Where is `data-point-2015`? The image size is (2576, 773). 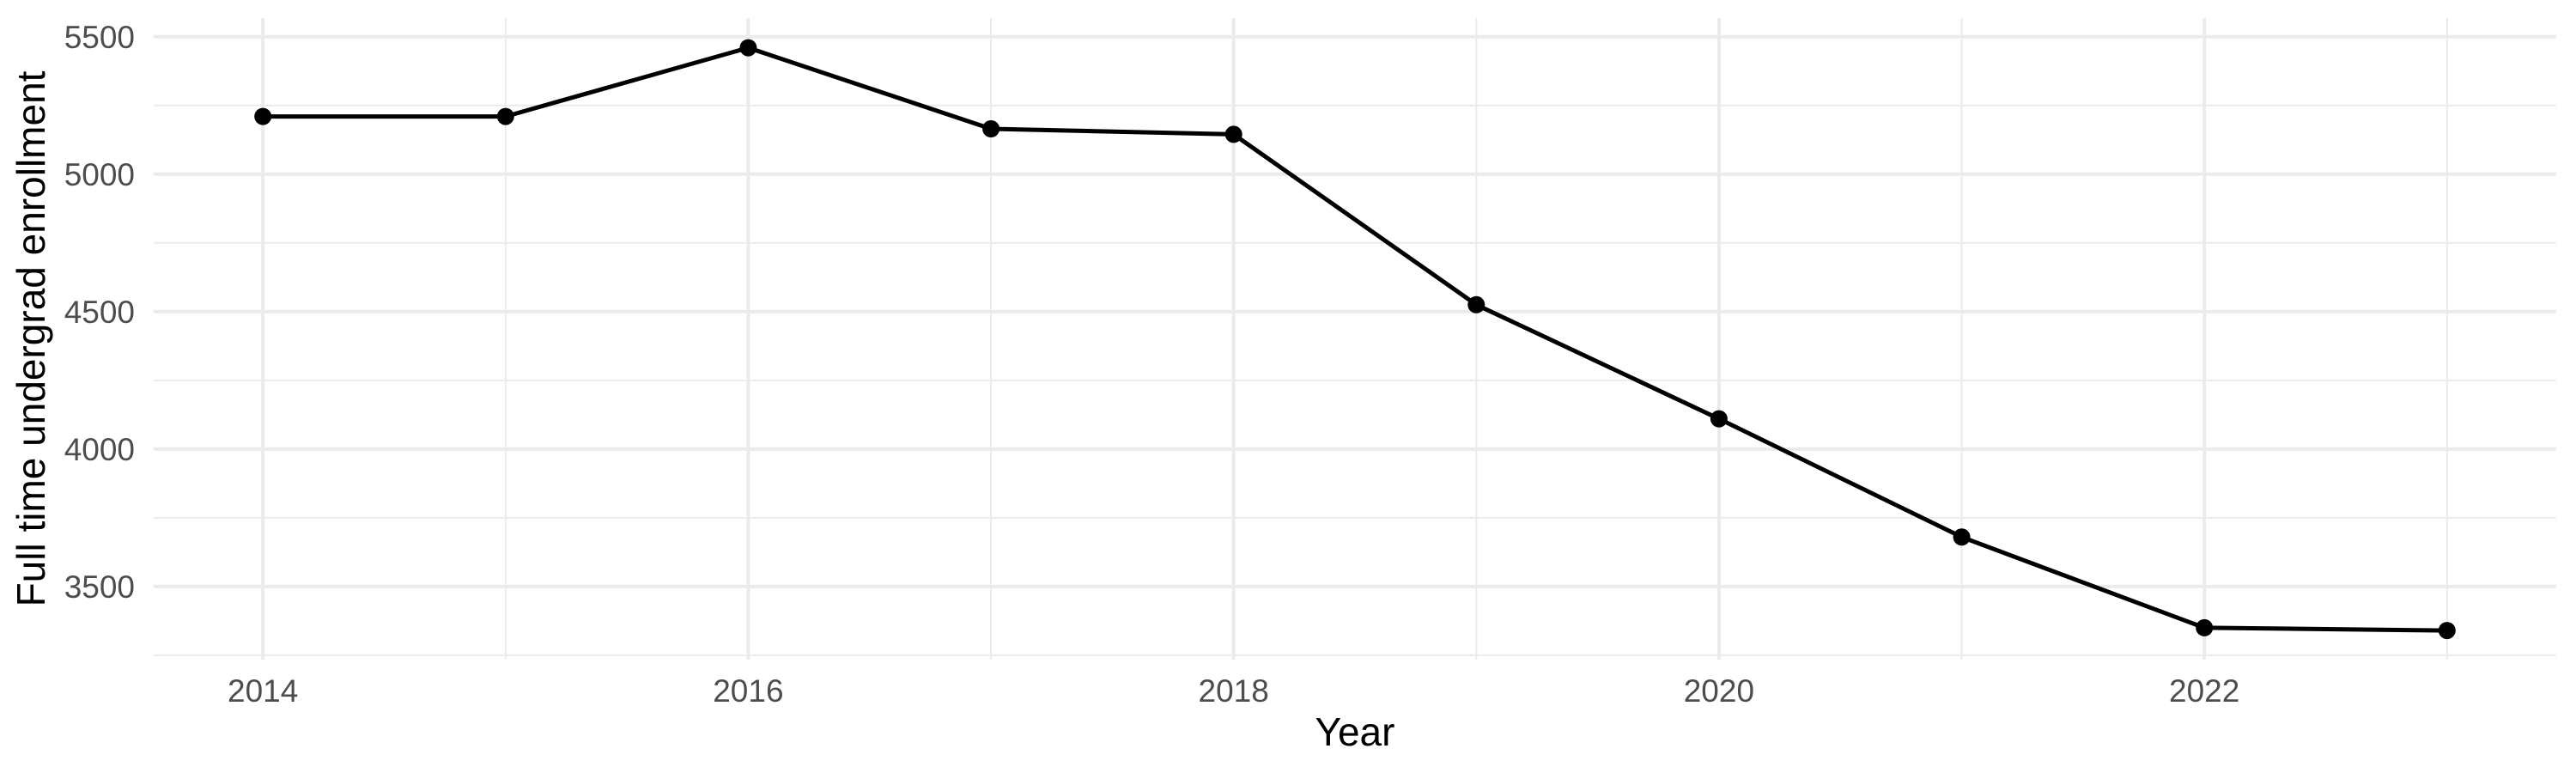 data-point-2015 is located at coordinates (505, 116).